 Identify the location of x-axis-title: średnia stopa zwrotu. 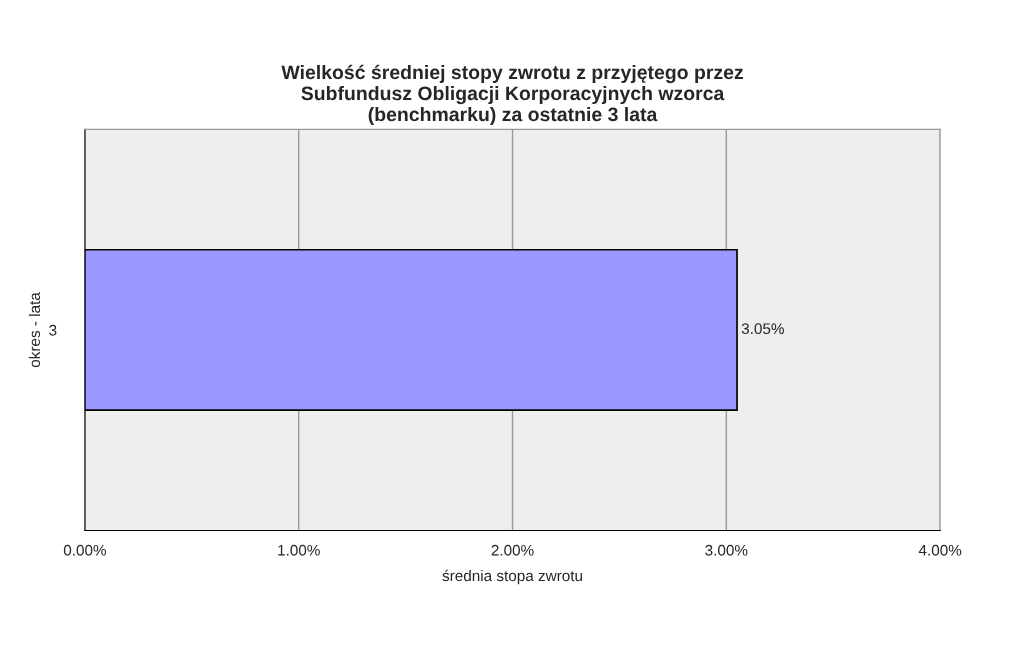
(512, 577).